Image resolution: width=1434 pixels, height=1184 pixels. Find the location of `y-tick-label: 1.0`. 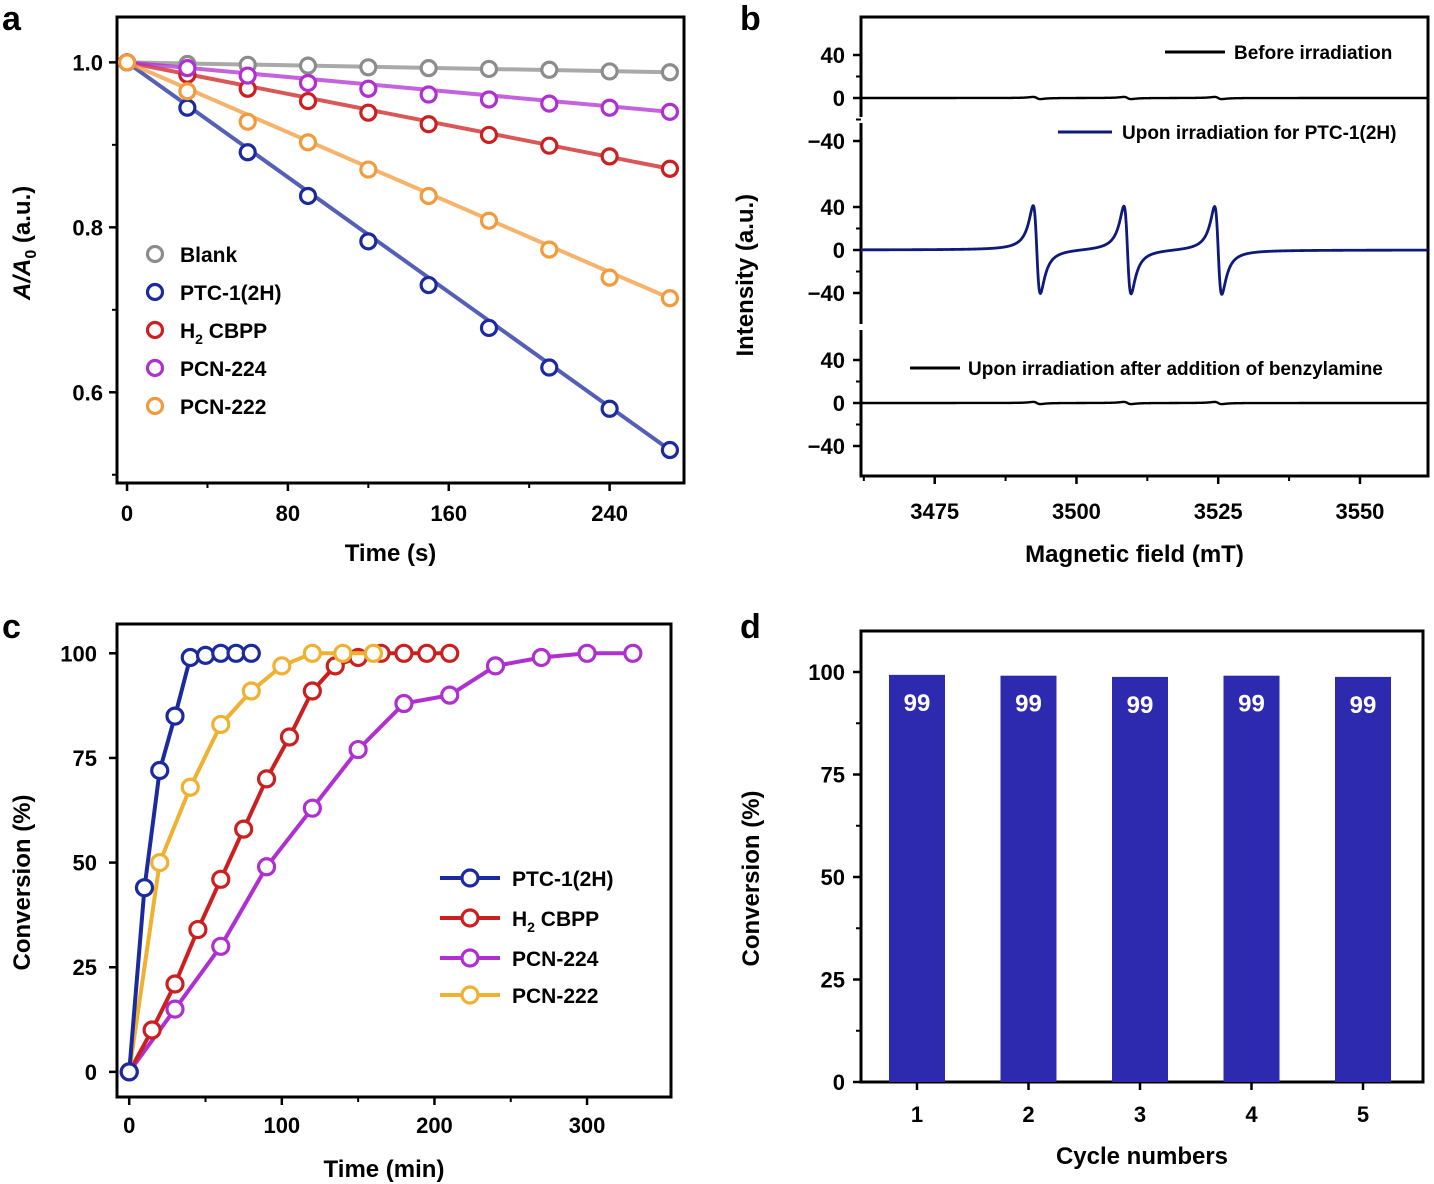

y-tick-label: 1.0 is located at coordinates (87, 62).